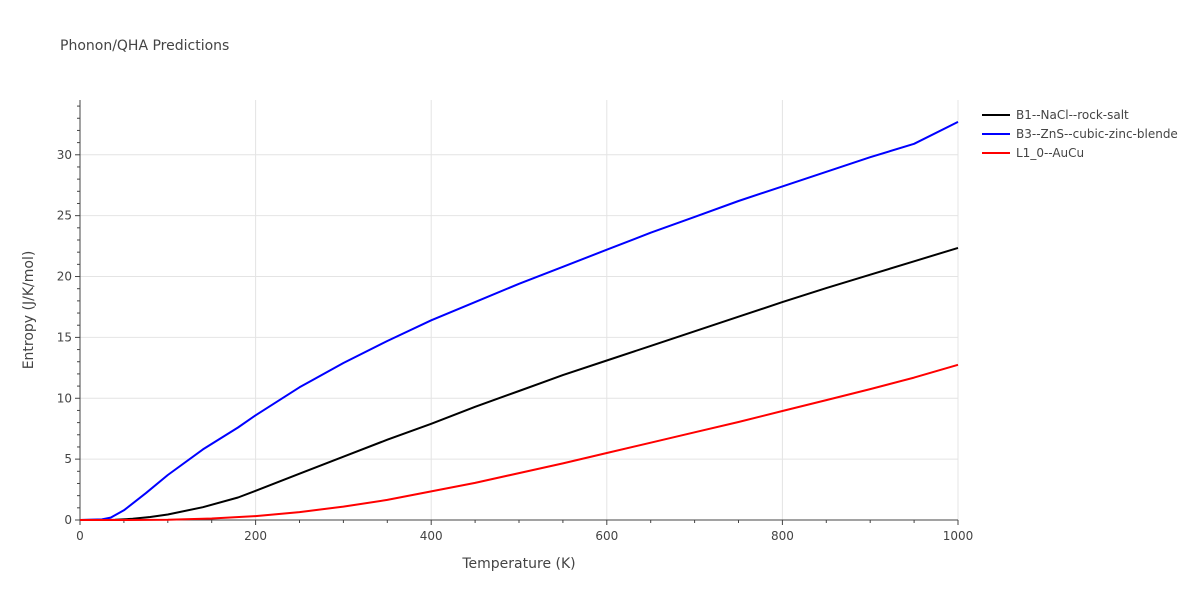  What do you see at coordinates (1050, 153) in the screenshot?
I see `legend-label-3: L1_0--AuCu` at bounding box center [1050, 153].